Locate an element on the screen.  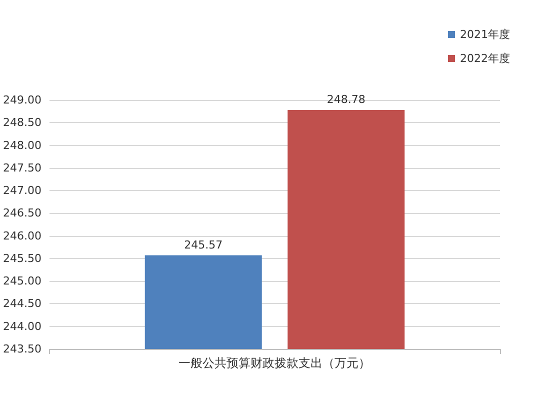
y-tick-label: 246.00 is located at coordinates (22, 235).